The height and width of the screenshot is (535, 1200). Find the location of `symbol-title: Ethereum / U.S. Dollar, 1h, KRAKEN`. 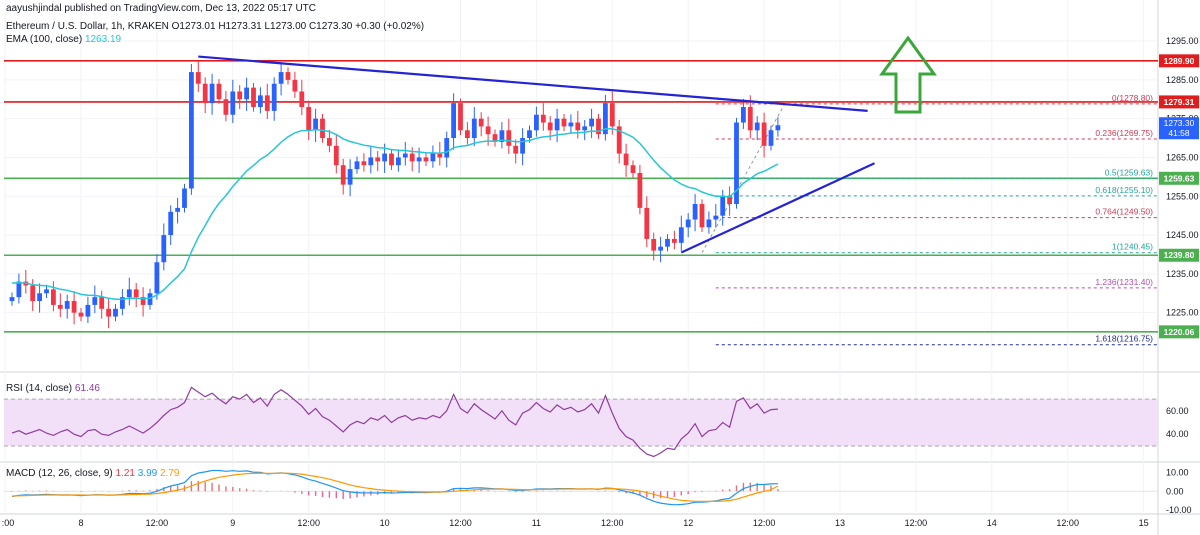

symbol-title: Ethereum / U.S. Dollar, 1h, KRAKEN is located at coordinates (87, 26).